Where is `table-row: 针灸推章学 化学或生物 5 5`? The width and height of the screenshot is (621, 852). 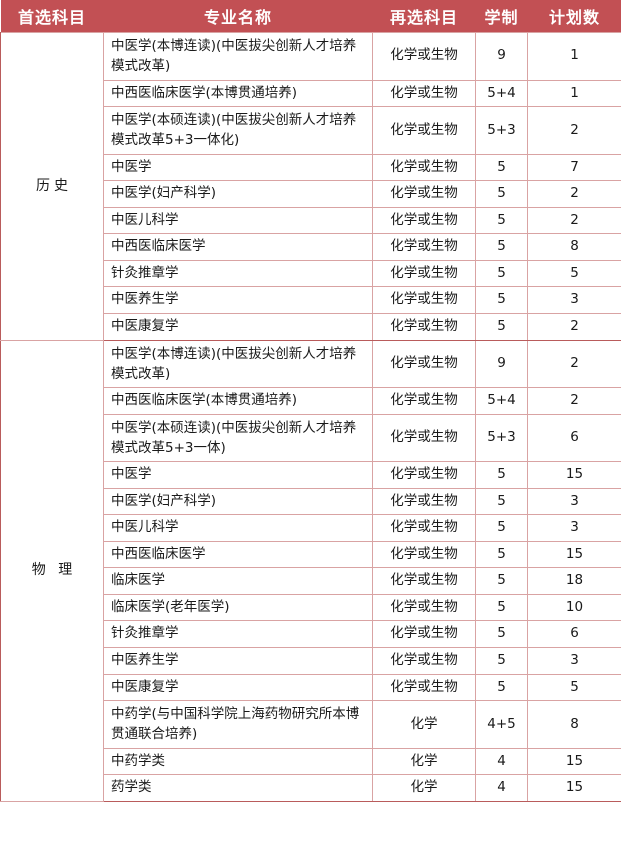
table-row: 针灸推章学 化学或生物 5 5 is located at coordinates (311, 273).